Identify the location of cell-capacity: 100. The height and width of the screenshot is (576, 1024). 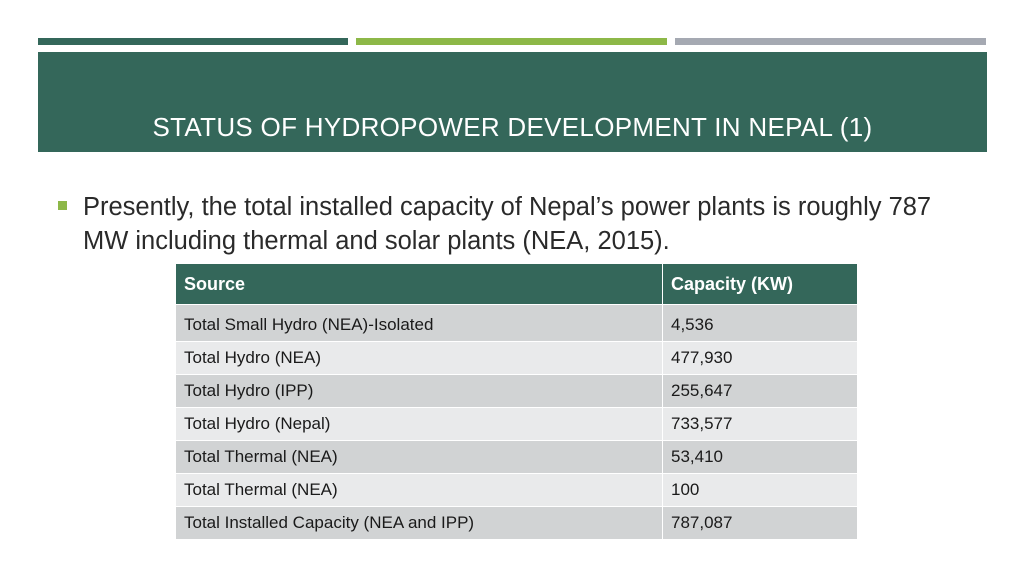
(760, 490).